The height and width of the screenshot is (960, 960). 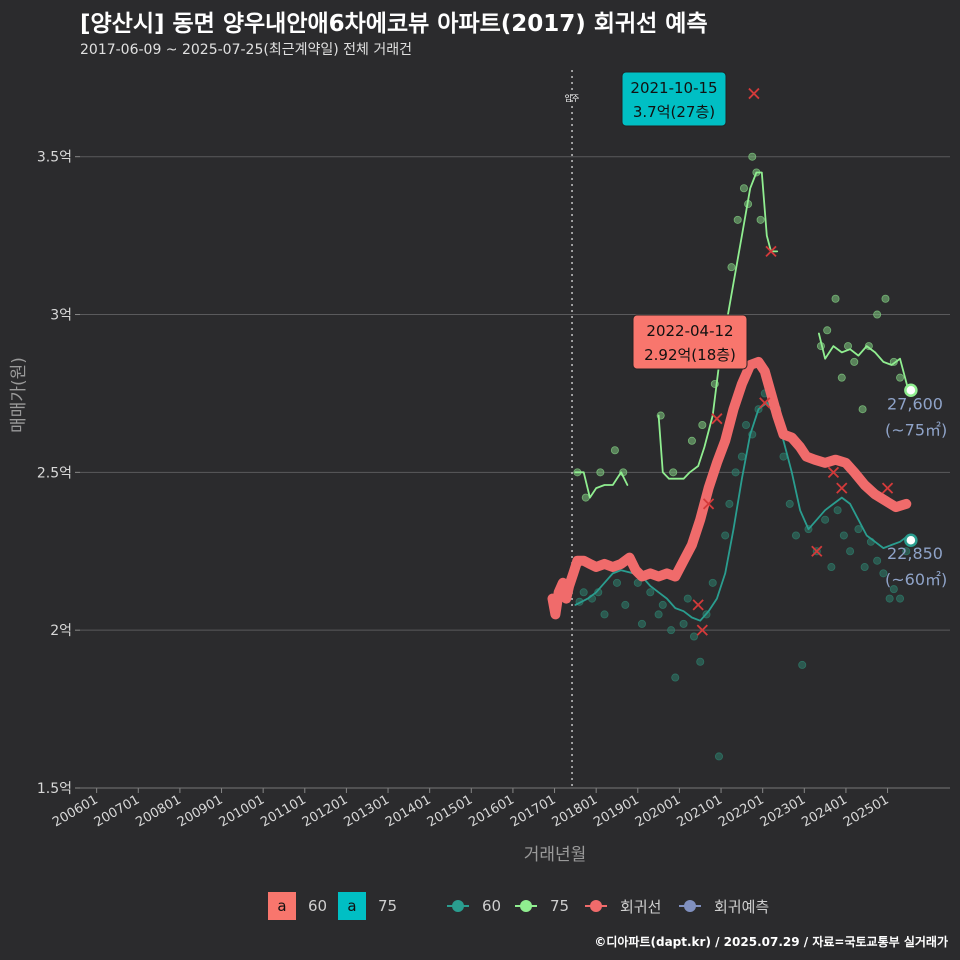 What do you see at coordinates (916, 429) in the screenshot?
I see `end-label-area: (~75㎡)` at bounding box center [916, 429].